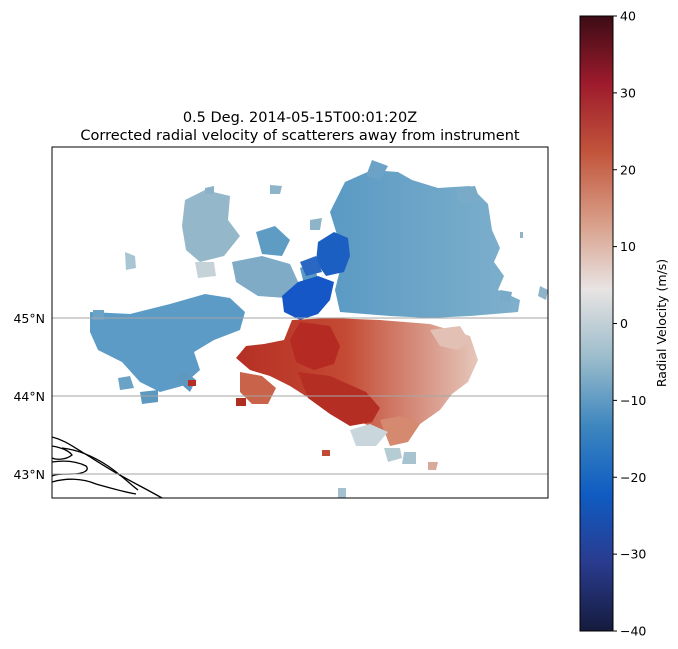 The width and height of the screenshot is (678, 649). I want to click on colorbar-ticks: 40 30 20 10 0 −10 −20 −30 −40, so click(629, 324).